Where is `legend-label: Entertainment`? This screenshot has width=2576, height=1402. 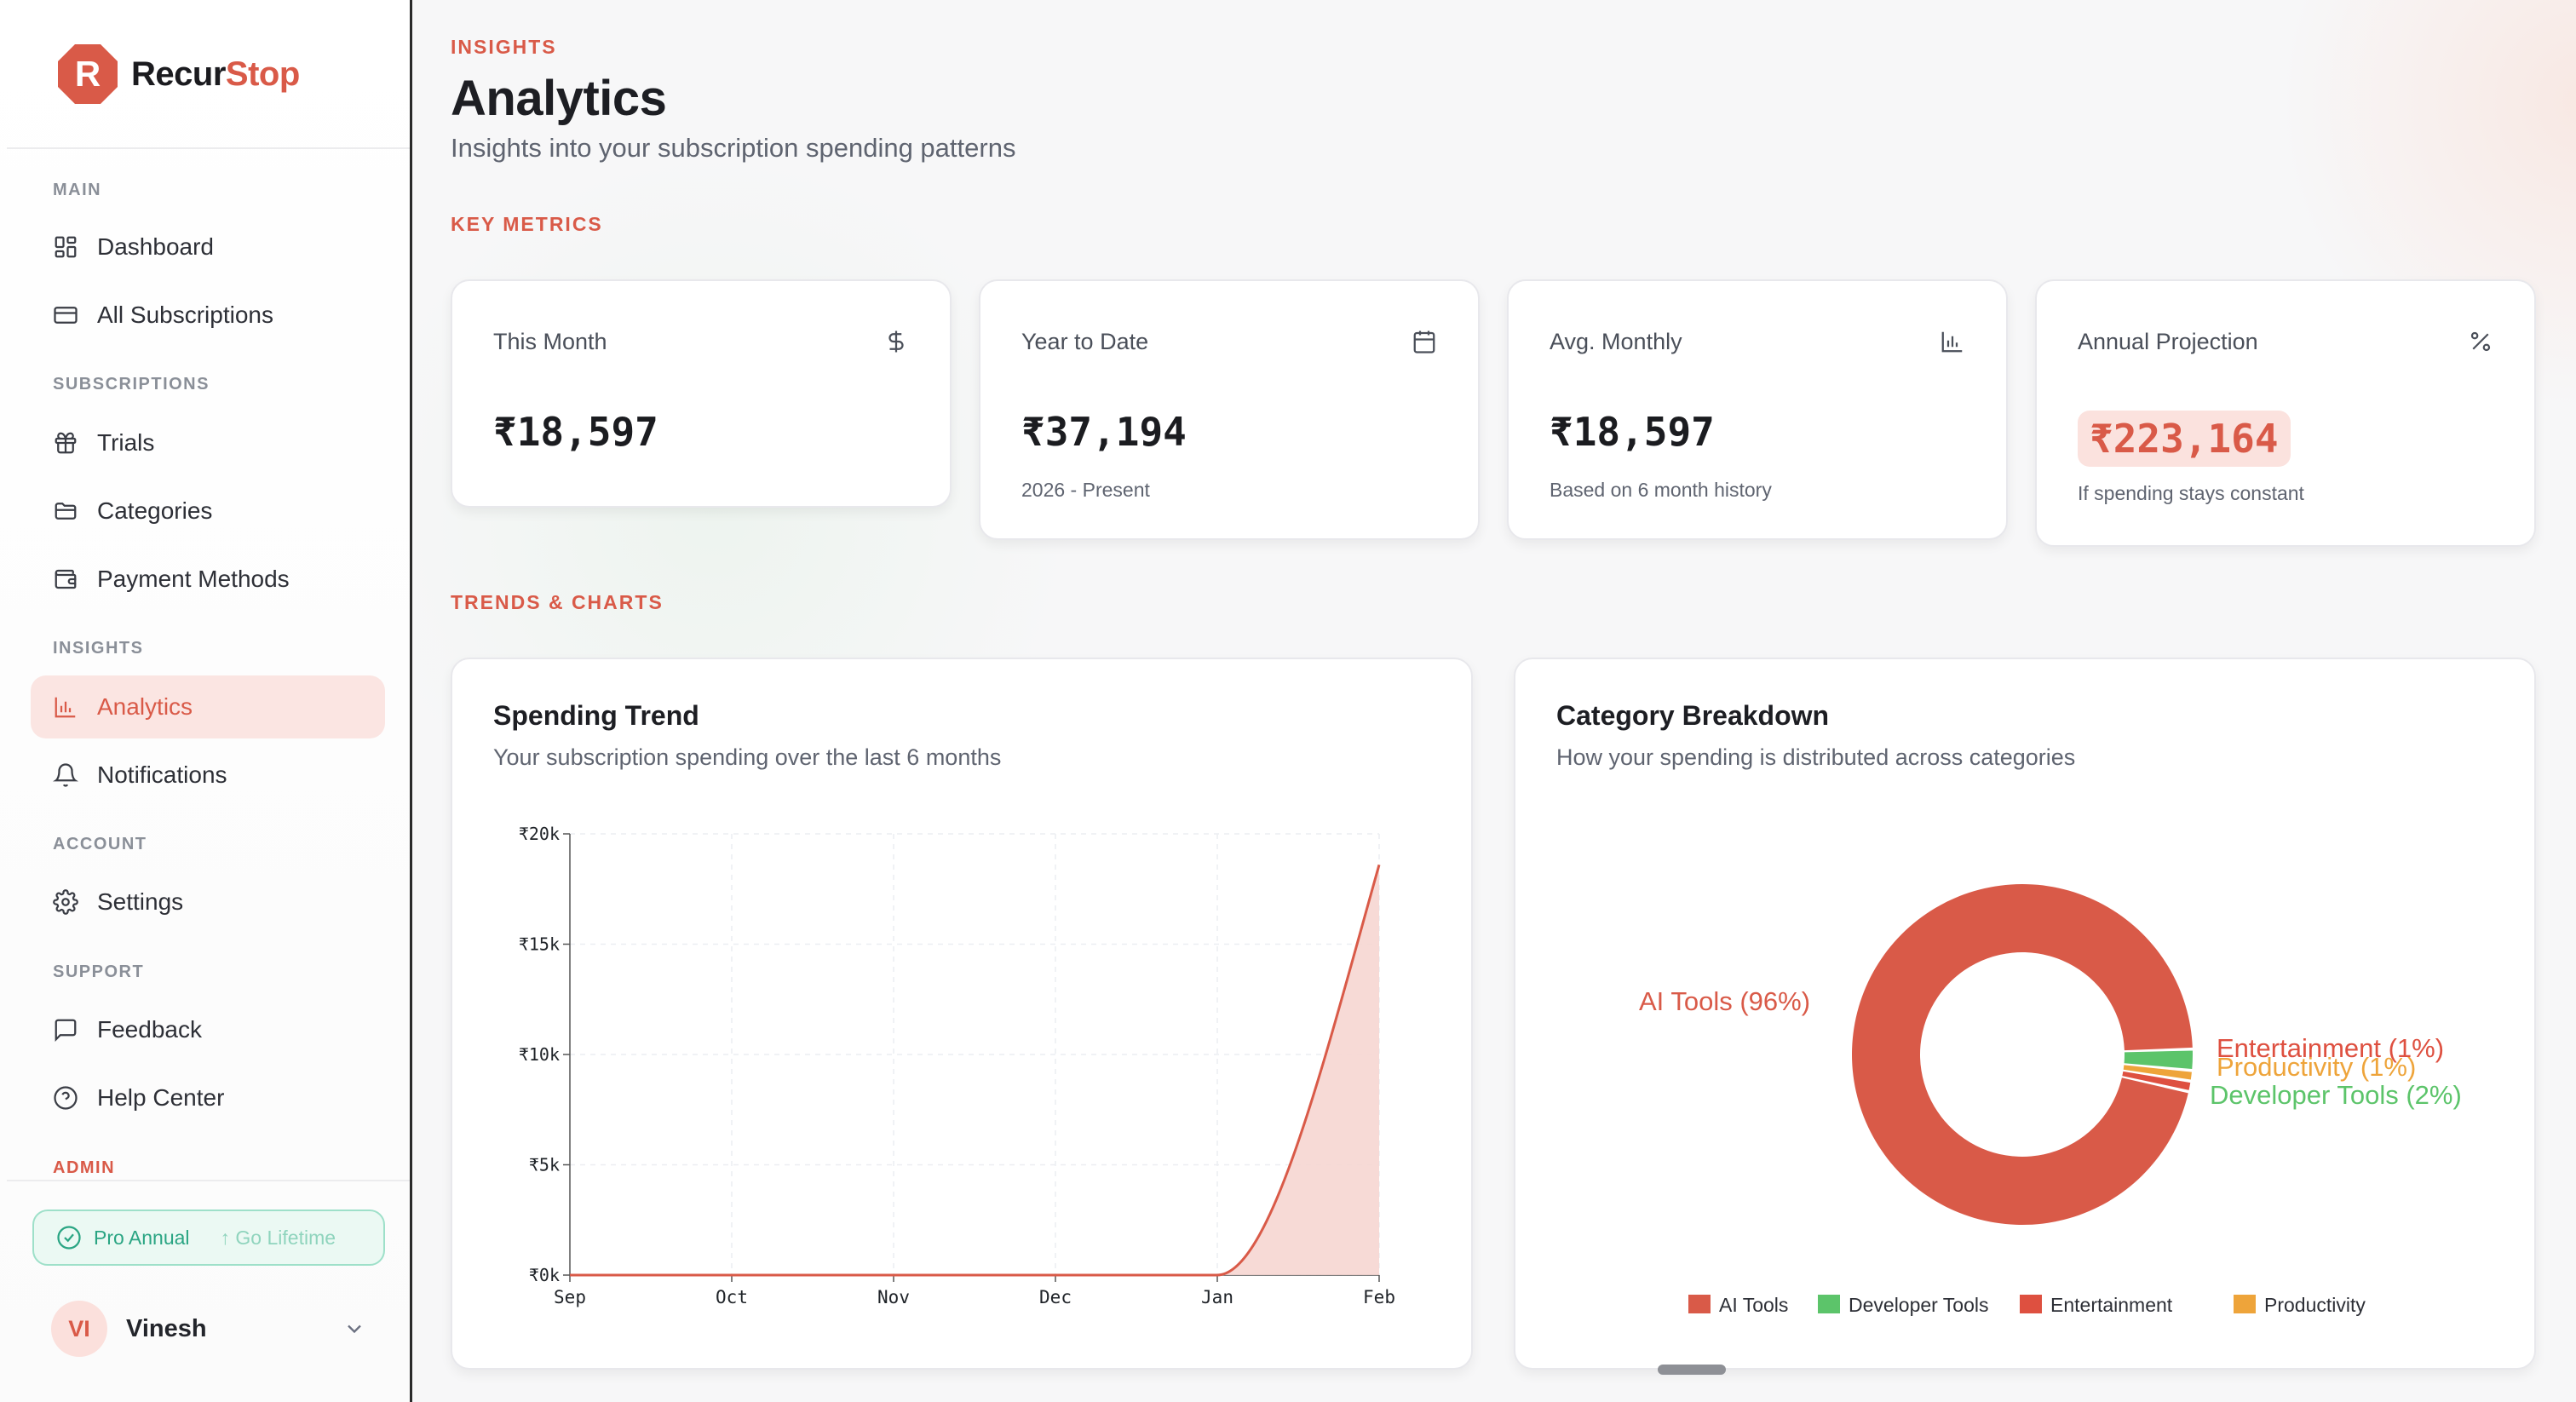 legend-label: Entertainment is located at coordinates (2111, 1305).